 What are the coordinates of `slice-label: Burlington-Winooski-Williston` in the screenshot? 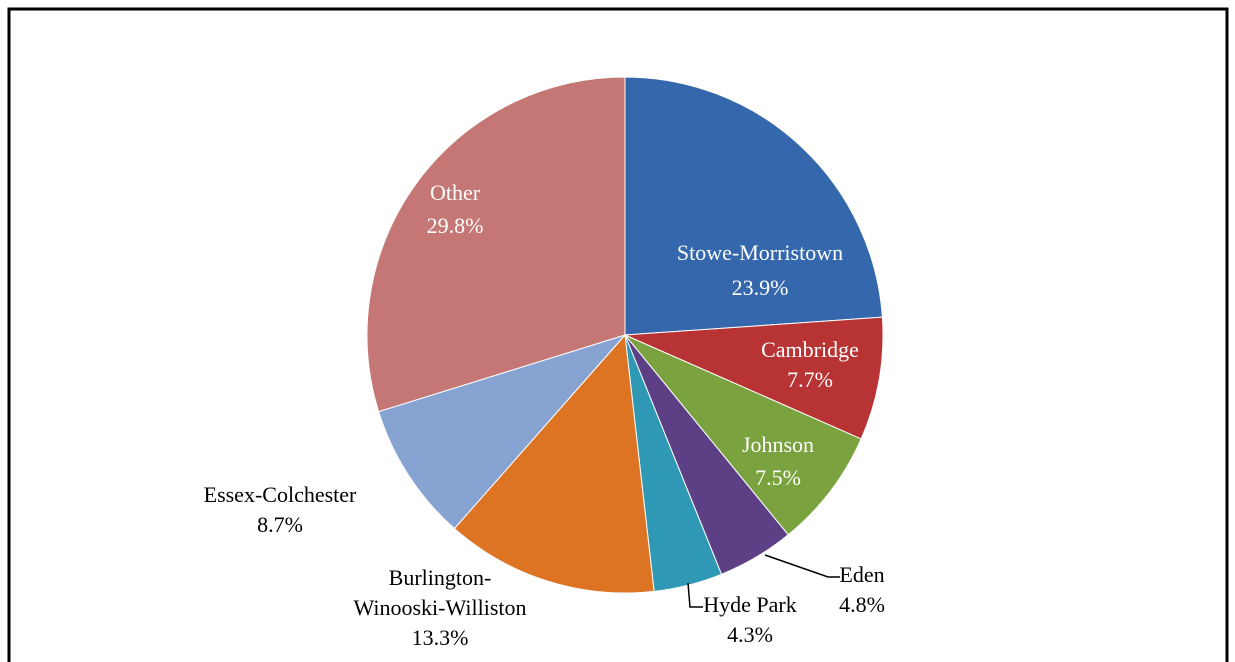 It's located at (439, 592).